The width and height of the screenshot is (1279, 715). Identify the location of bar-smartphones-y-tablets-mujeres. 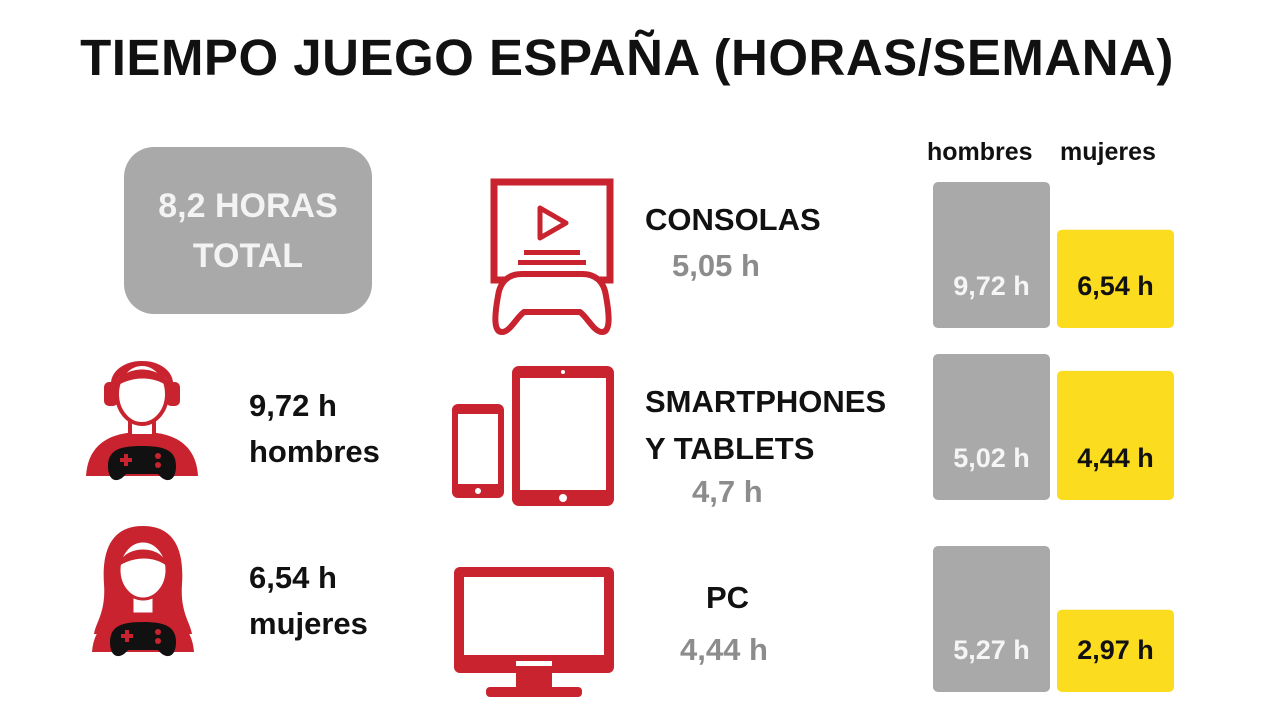
(1115, 435).